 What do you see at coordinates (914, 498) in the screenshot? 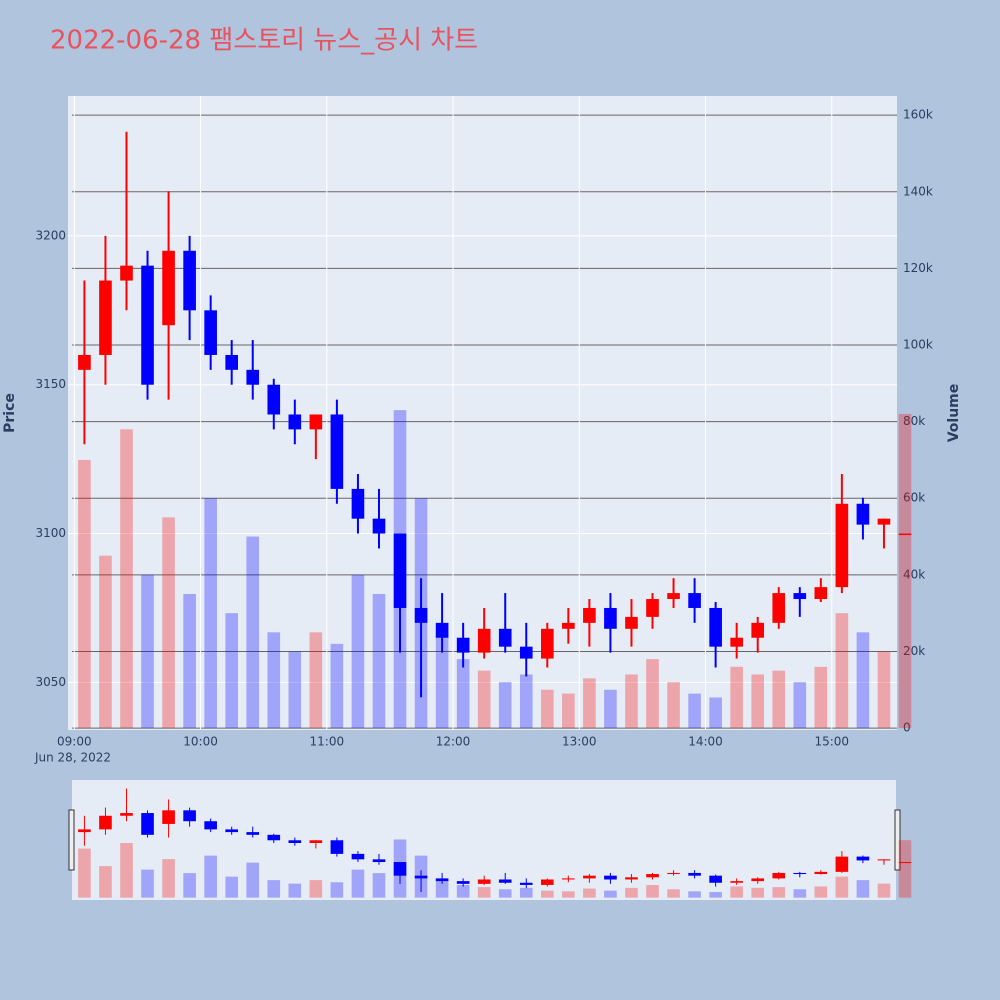
I see `y2-tick-label: 60k` at bounding box center [914, 498].